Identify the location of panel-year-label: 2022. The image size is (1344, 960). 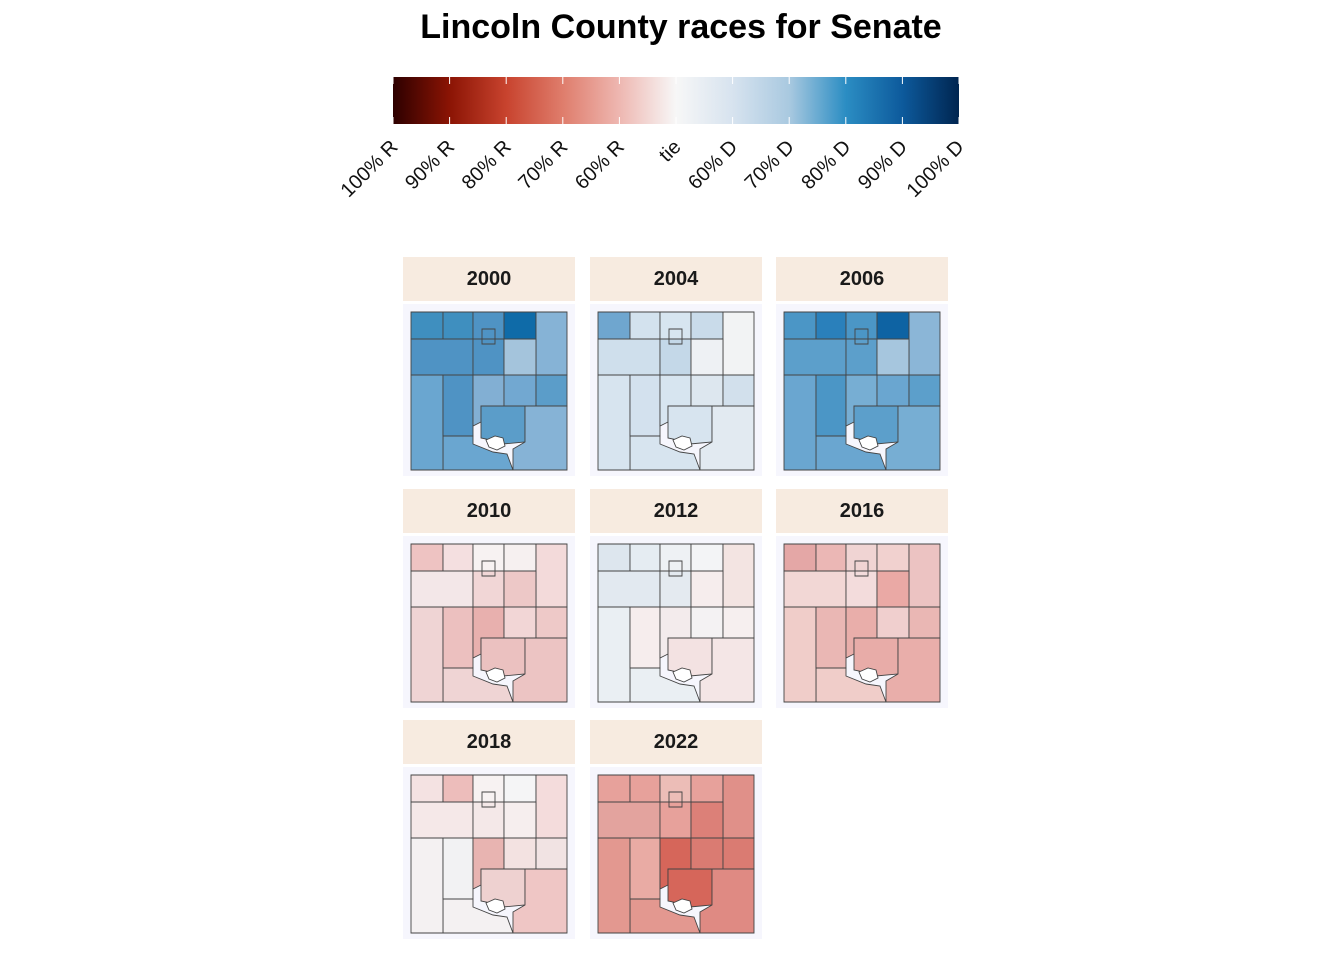
(676, 742).